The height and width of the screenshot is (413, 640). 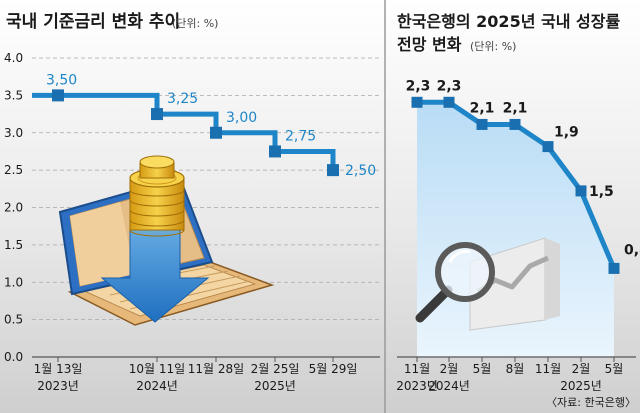 What do you see at coordinates (157, 369) in the screenshot?
I see `x-tick-label: 10월 11일` at bounding box center [157, 369].